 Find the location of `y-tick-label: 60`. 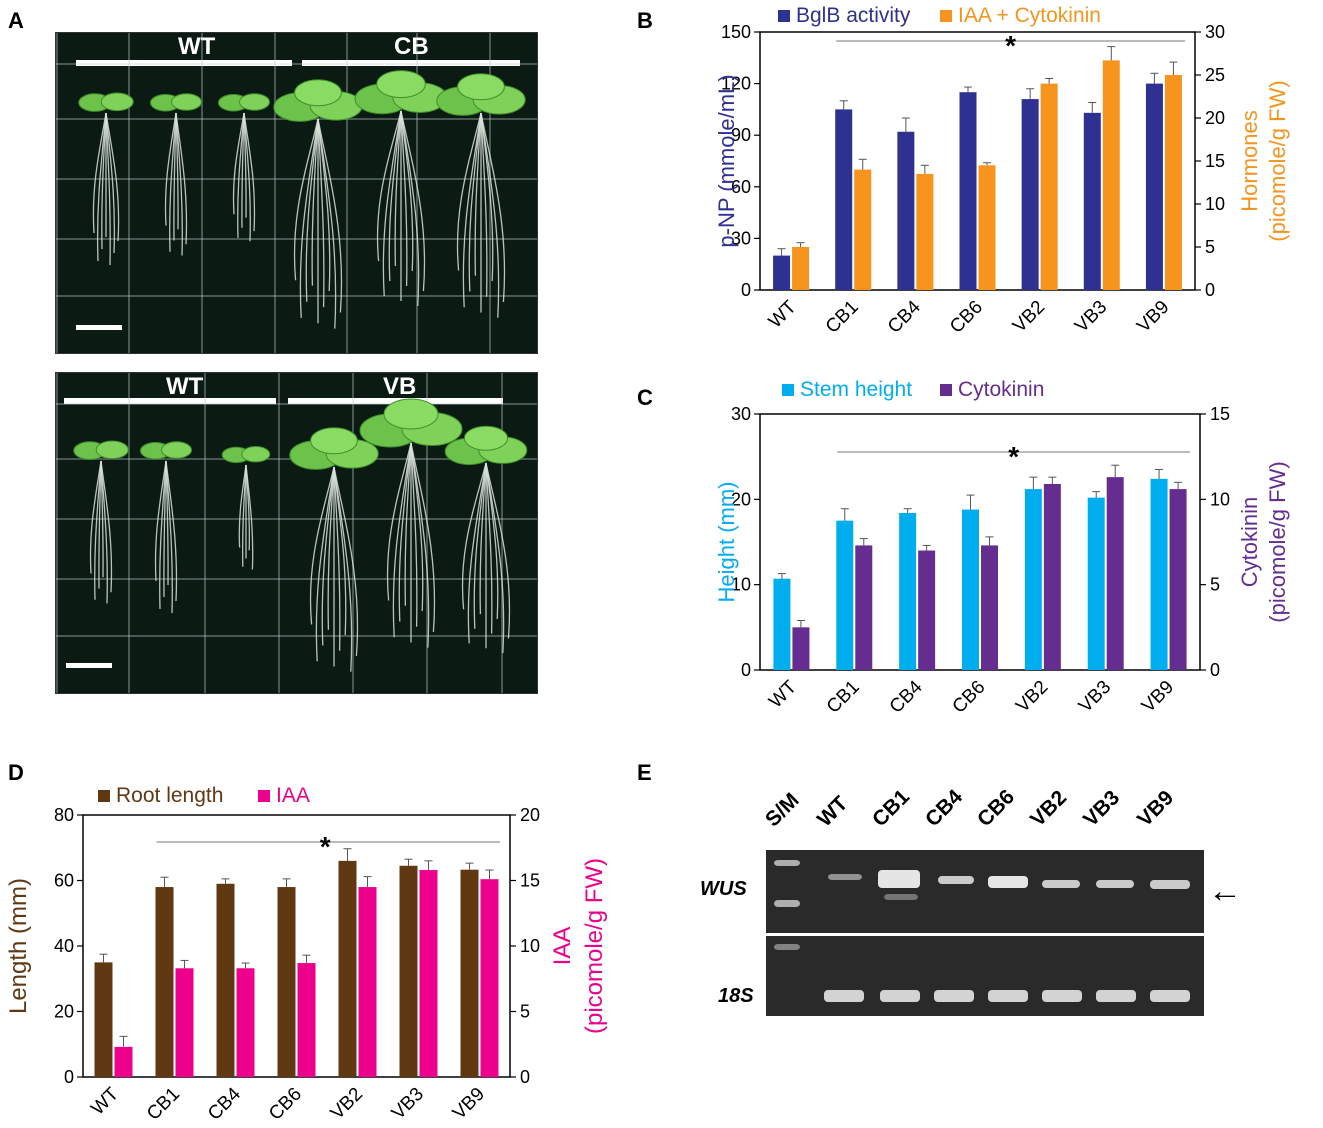

y-tick-label: 60 is located at coordinates (64, 881).